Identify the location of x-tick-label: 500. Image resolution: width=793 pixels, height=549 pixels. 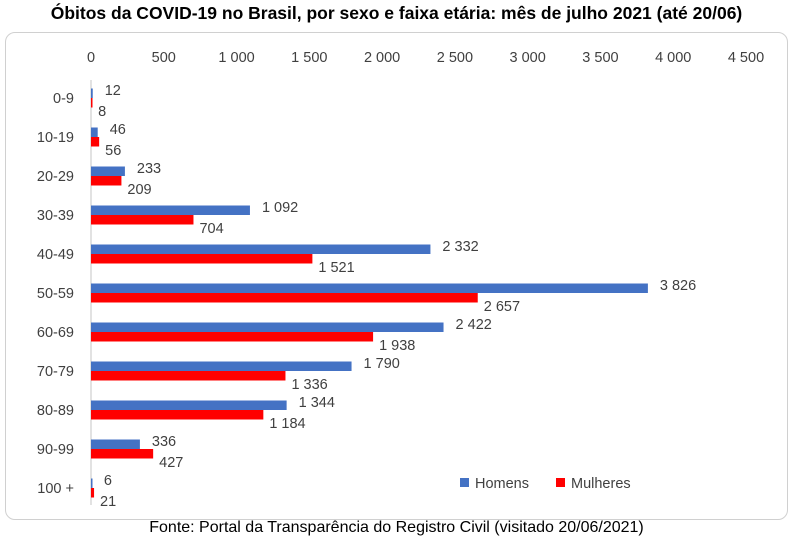
(164, 58).